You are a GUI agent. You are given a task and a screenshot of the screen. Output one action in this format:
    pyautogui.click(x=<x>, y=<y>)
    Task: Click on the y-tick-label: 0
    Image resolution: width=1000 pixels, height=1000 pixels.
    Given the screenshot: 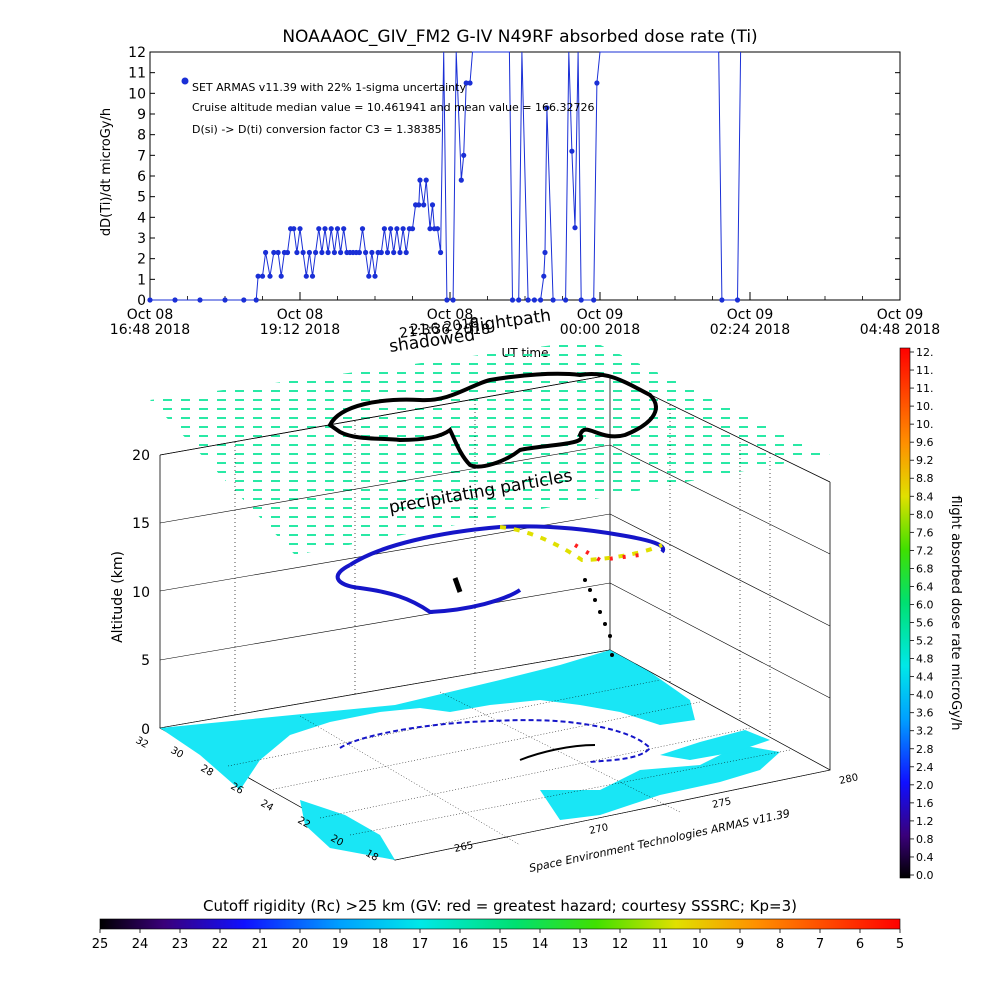 What is the action you would take?
    pyautogui.click(x=141, y=301)
    